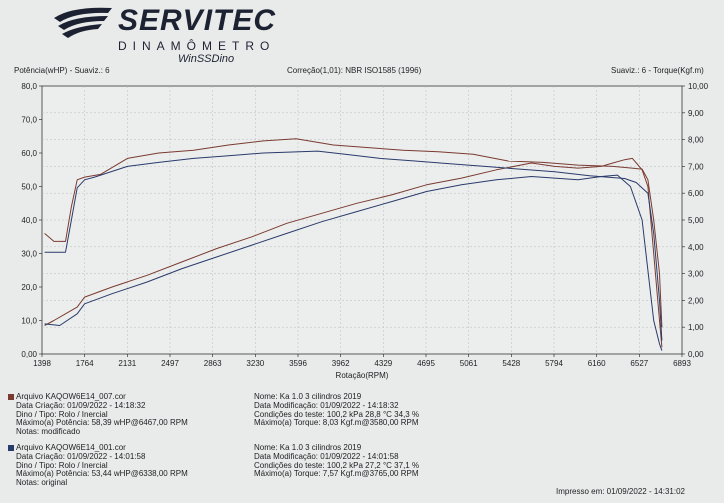 Image resolution: width=724 pixels, height=503 pixels. Describe the element at coordinates (48, 432) in the screenshot. I see `run1-notas: Notas: modificado` at that location.